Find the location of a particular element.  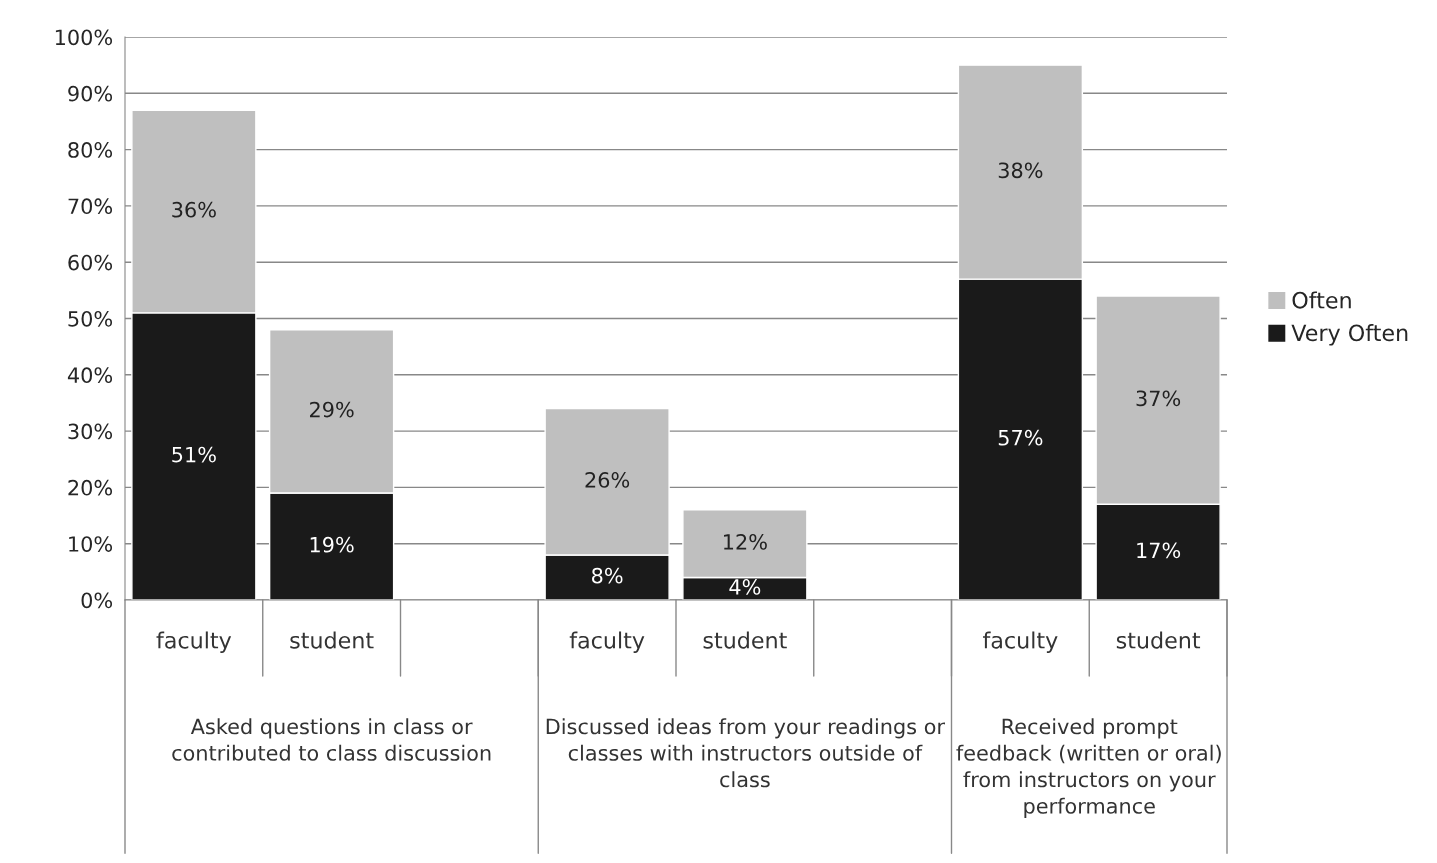

y-tick-label: 30% is located at coordinates (90, 431).